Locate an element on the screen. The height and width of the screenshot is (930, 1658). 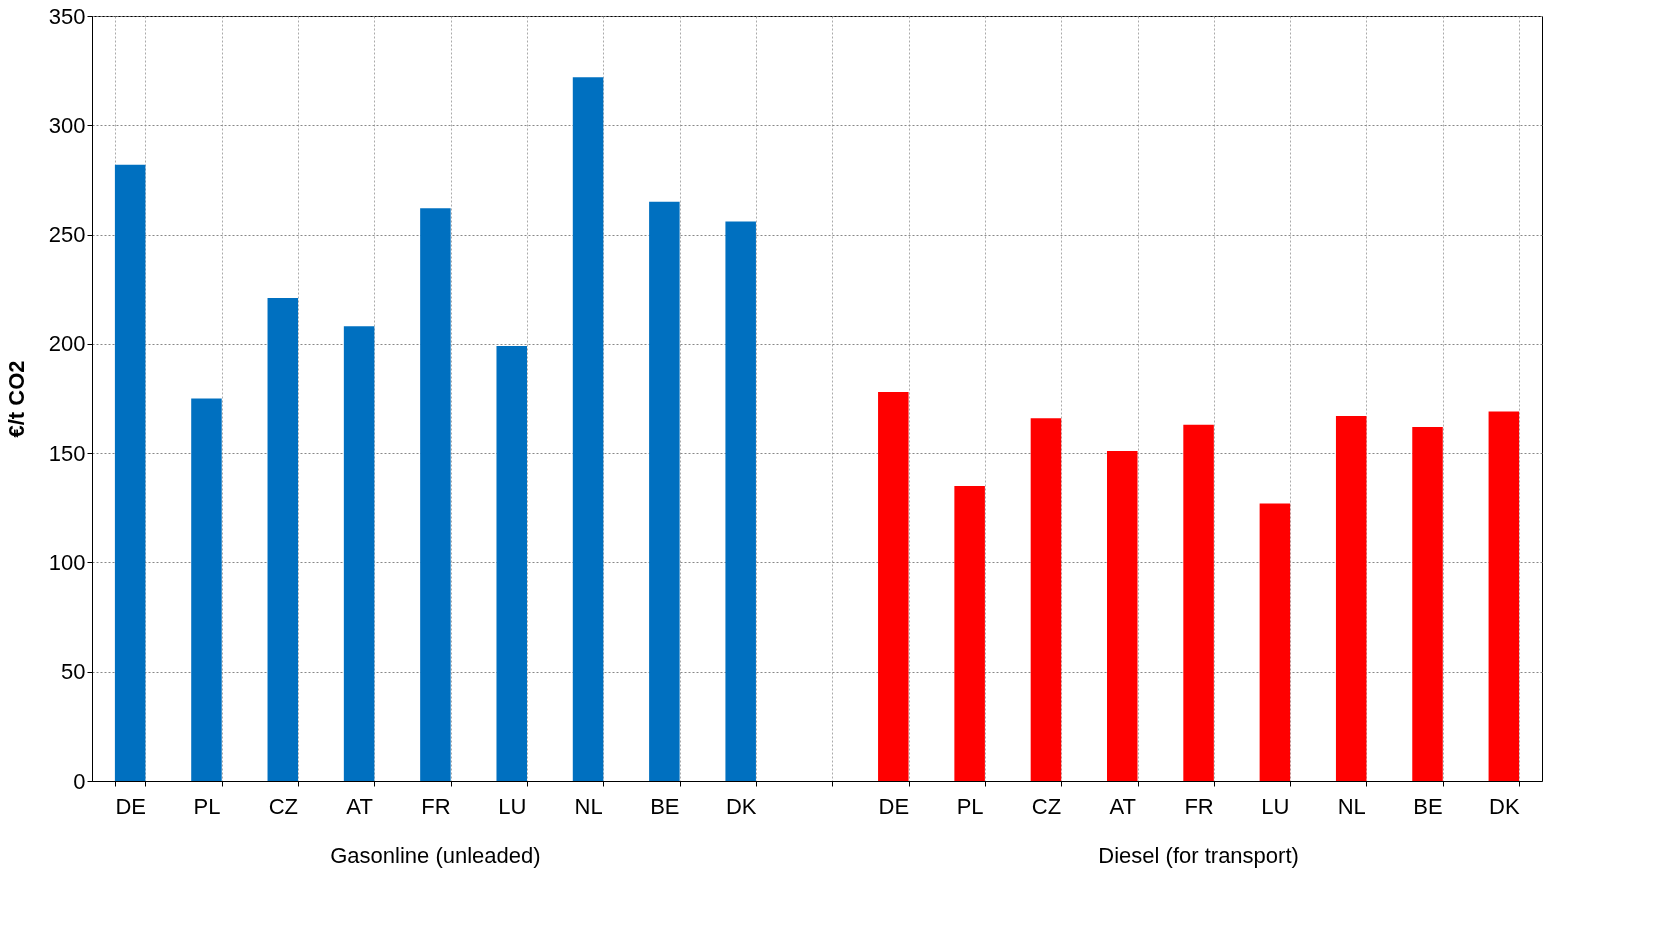
y-tick-label: 0 is located at coordinates (79, 781).